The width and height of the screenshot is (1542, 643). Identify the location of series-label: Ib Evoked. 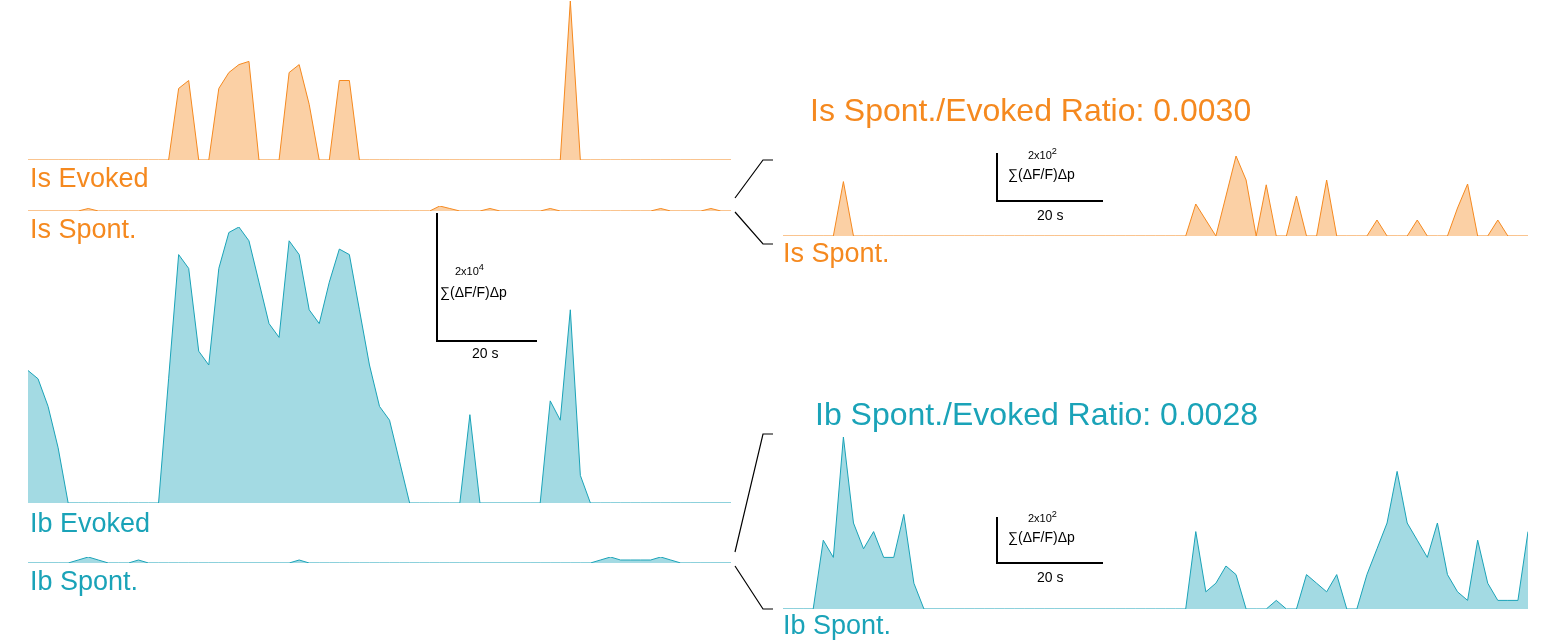
(90, 523).